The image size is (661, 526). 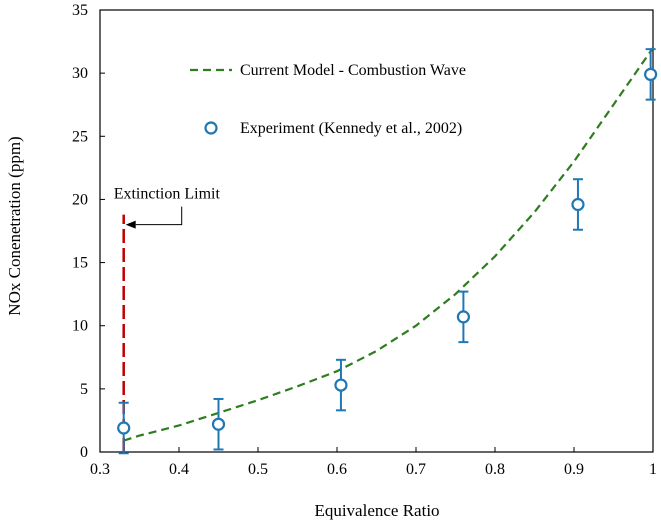 What do you see at coordinates (495, 469) in the screenshot?
I see `x-tick-label: 0.8` at bounding box center [495, 469].